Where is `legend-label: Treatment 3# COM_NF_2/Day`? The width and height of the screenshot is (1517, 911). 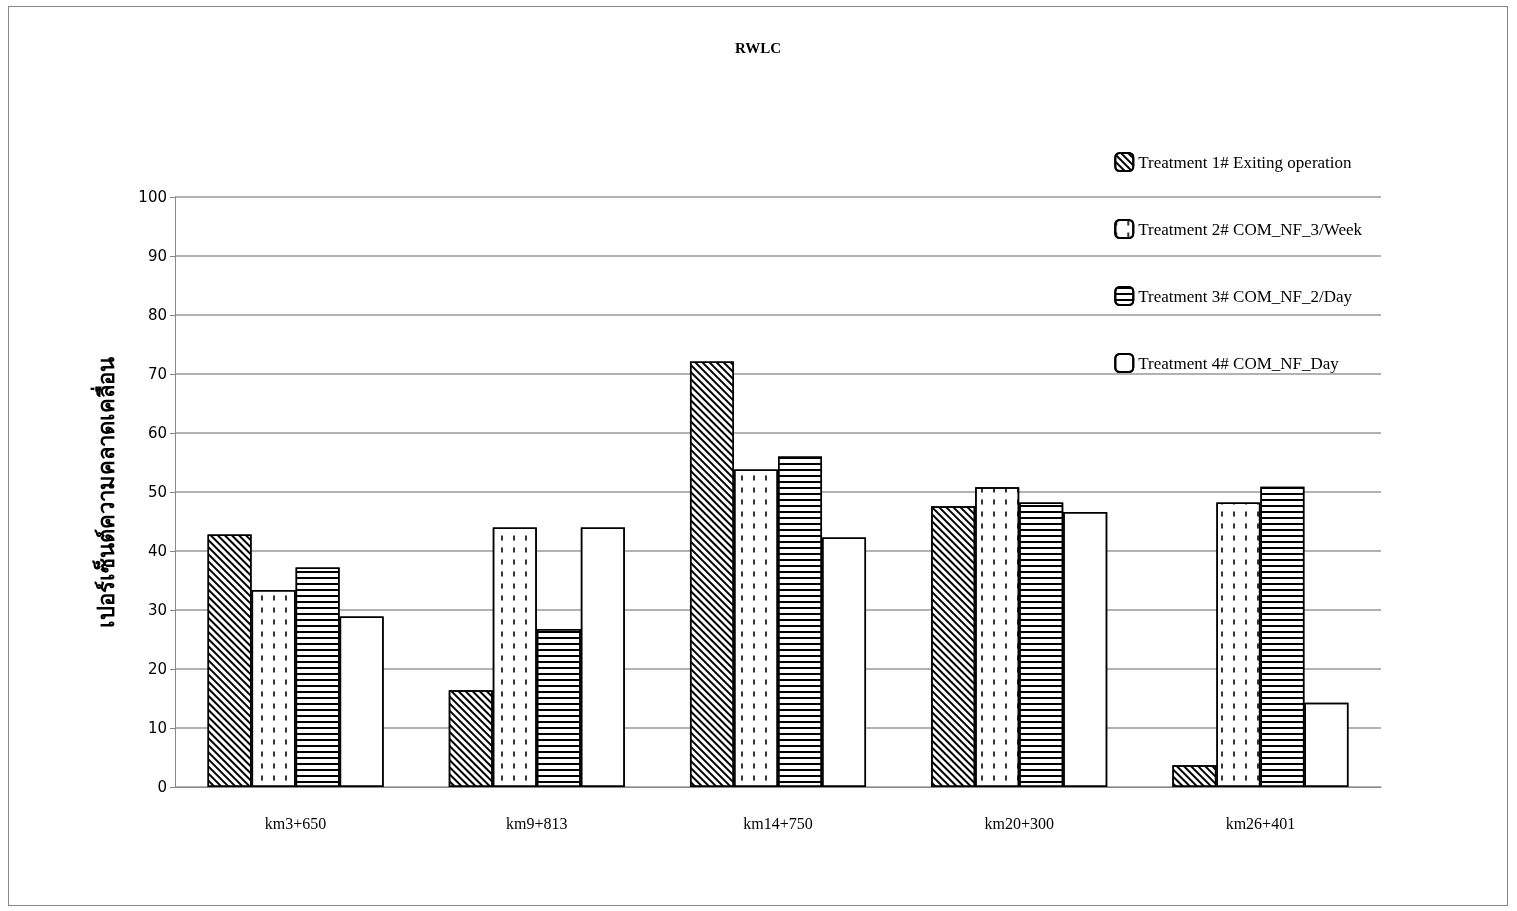 legend-label: Treatment 3# COM_NF_2/Day is located at coordinates (1245, 296).